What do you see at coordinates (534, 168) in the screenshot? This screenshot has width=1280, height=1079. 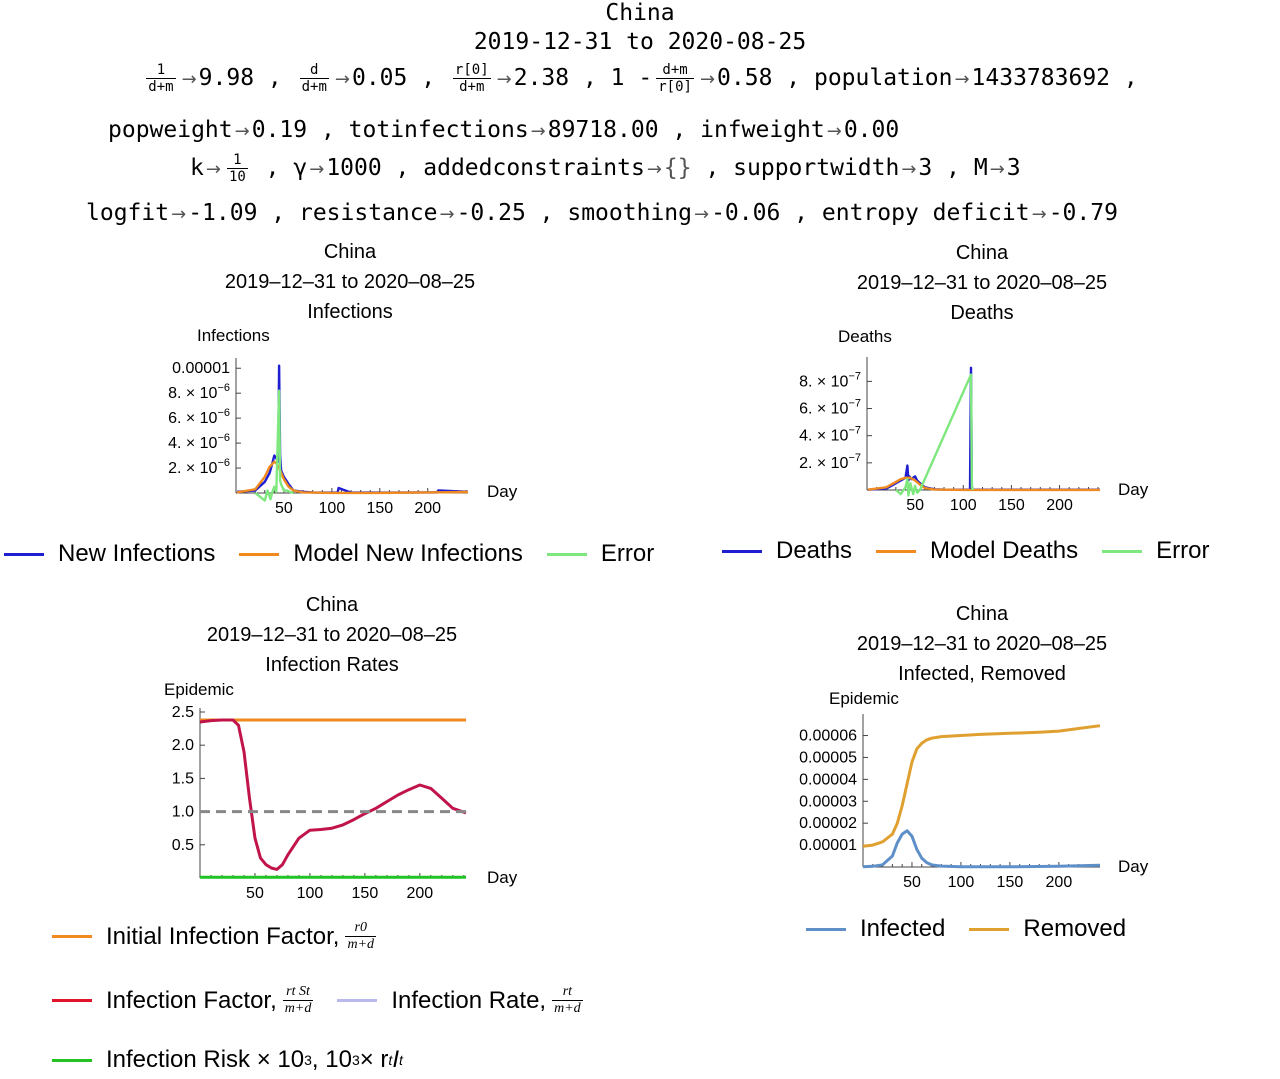 I see `param-name: addedconstraints` at bounding box center [534, 168].